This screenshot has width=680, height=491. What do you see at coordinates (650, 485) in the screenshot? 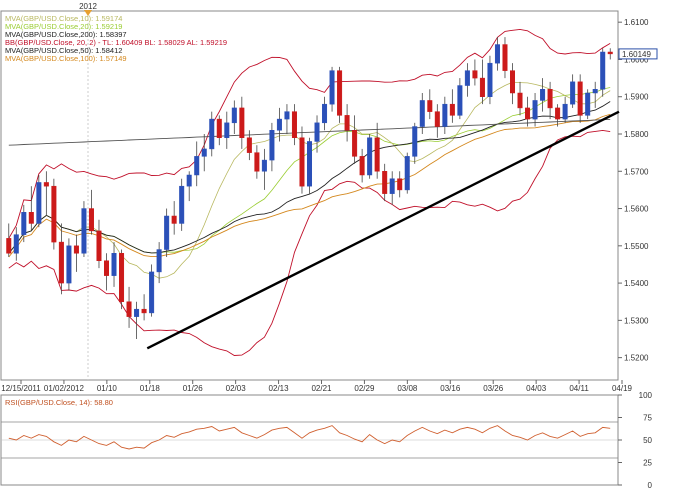
I see `rsi-tick-label: 0` at bounding box center [650, 485].